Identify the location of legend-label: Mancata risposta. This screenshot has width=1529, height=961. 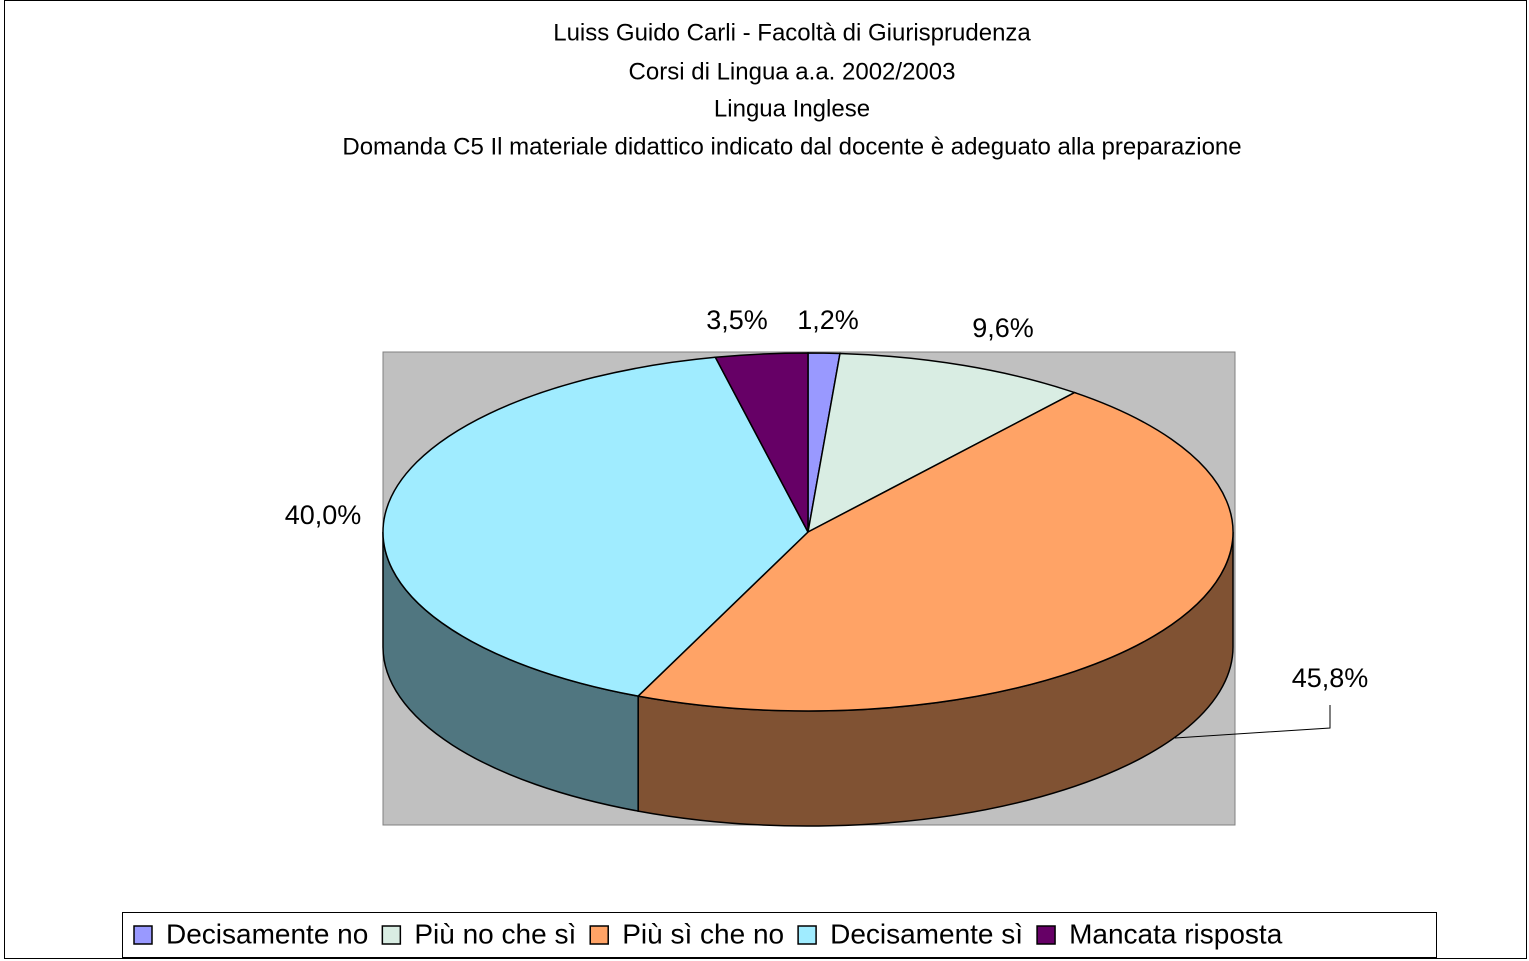
(1176, 933).